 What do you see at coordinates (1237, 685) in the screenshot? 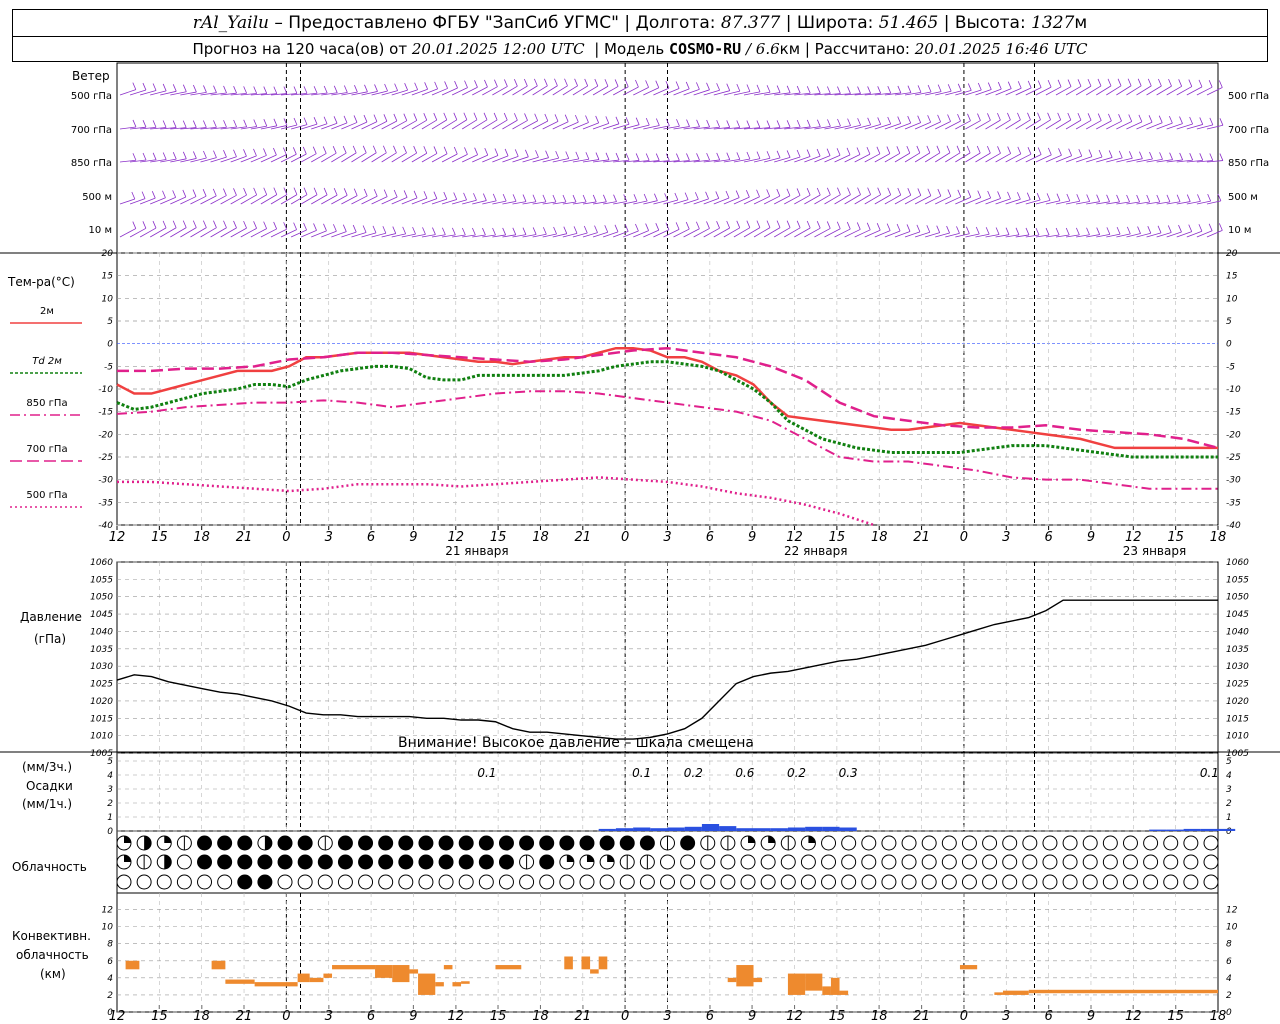
I see `pres-y-tick-right: 1025` at bounding box center [1237, 685].